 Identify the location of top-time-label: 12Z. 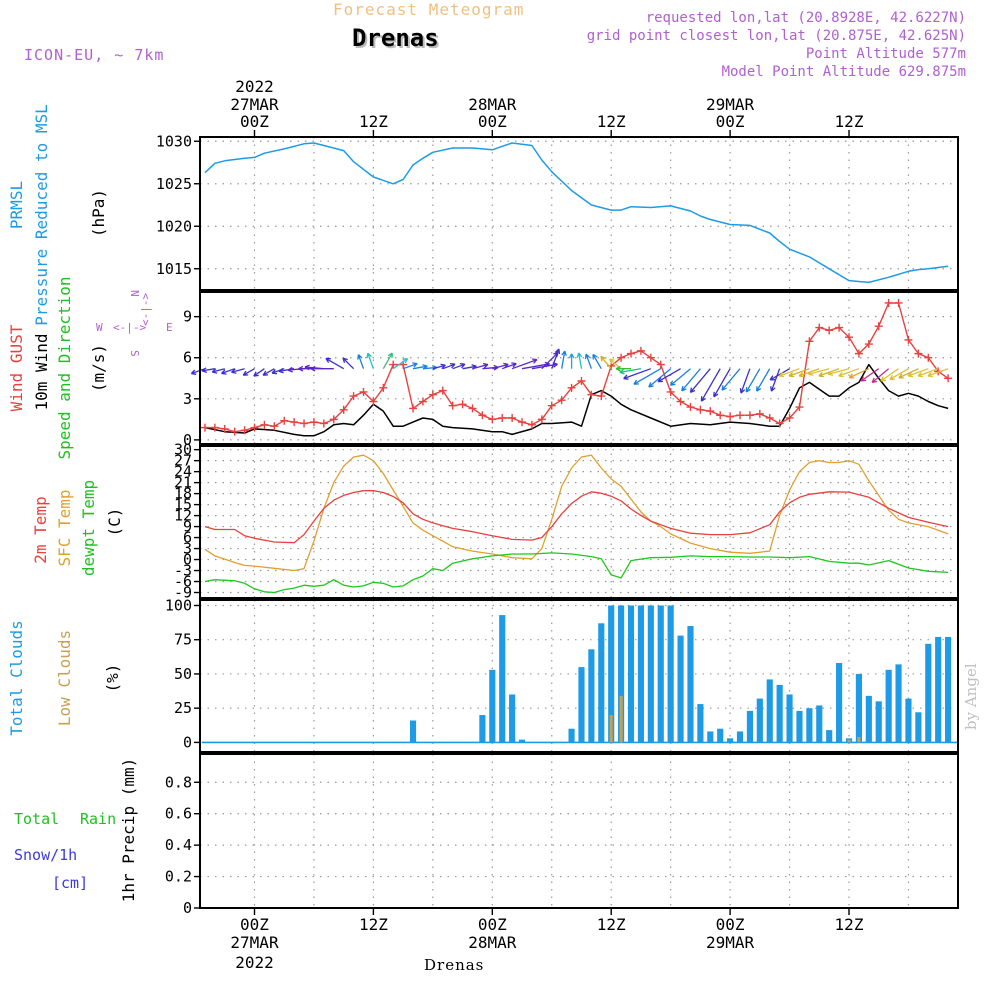
(373, 121).